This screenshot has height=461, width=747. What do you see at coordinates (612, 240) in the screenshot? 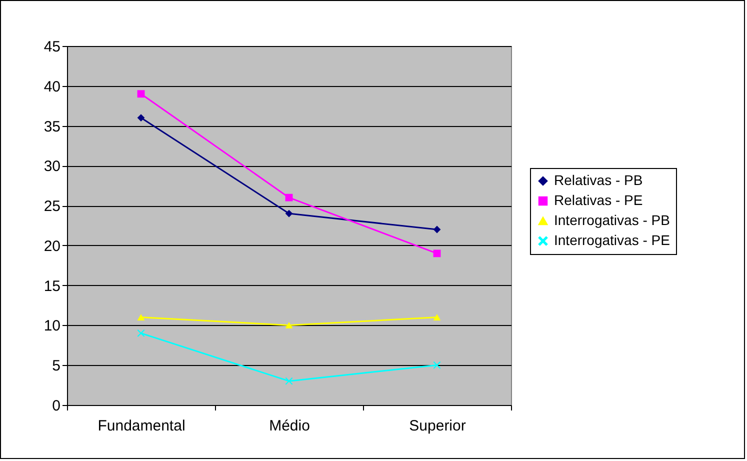
I see `legend-label: Interrogativas - PE` at bounding box center [612, 240].